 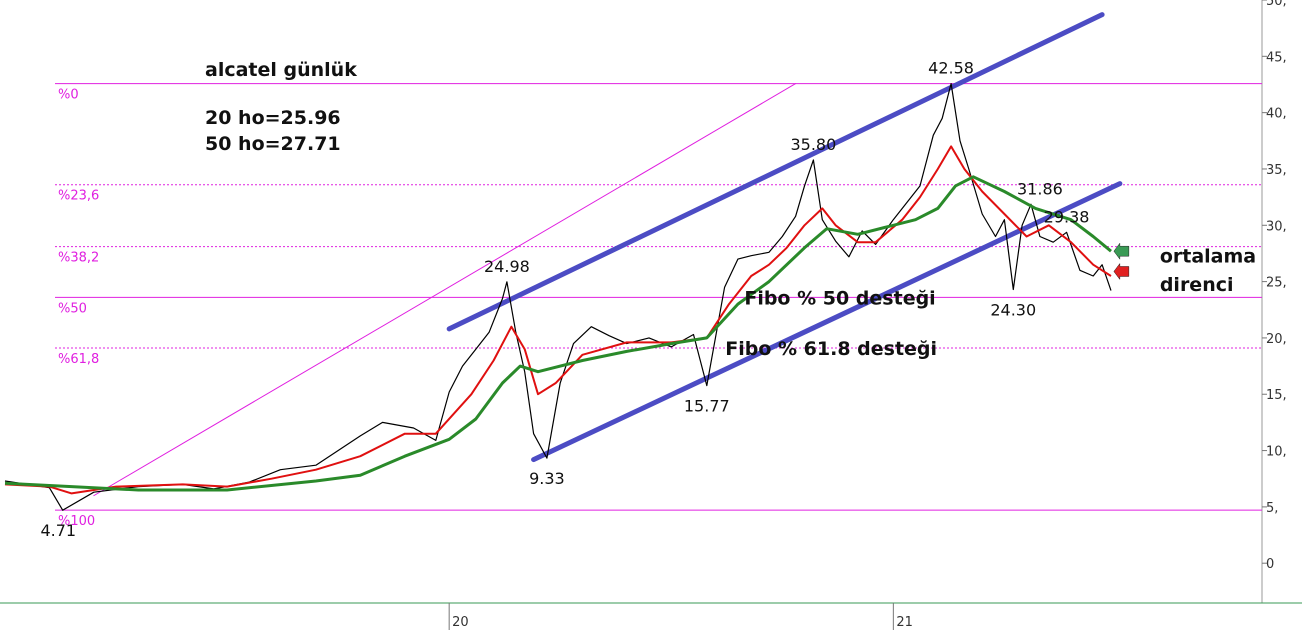 What do you see at coordinates (904, 622) in the screenshot?
I see `x-tick-label-21: 21` at bounding box center [904, 622].